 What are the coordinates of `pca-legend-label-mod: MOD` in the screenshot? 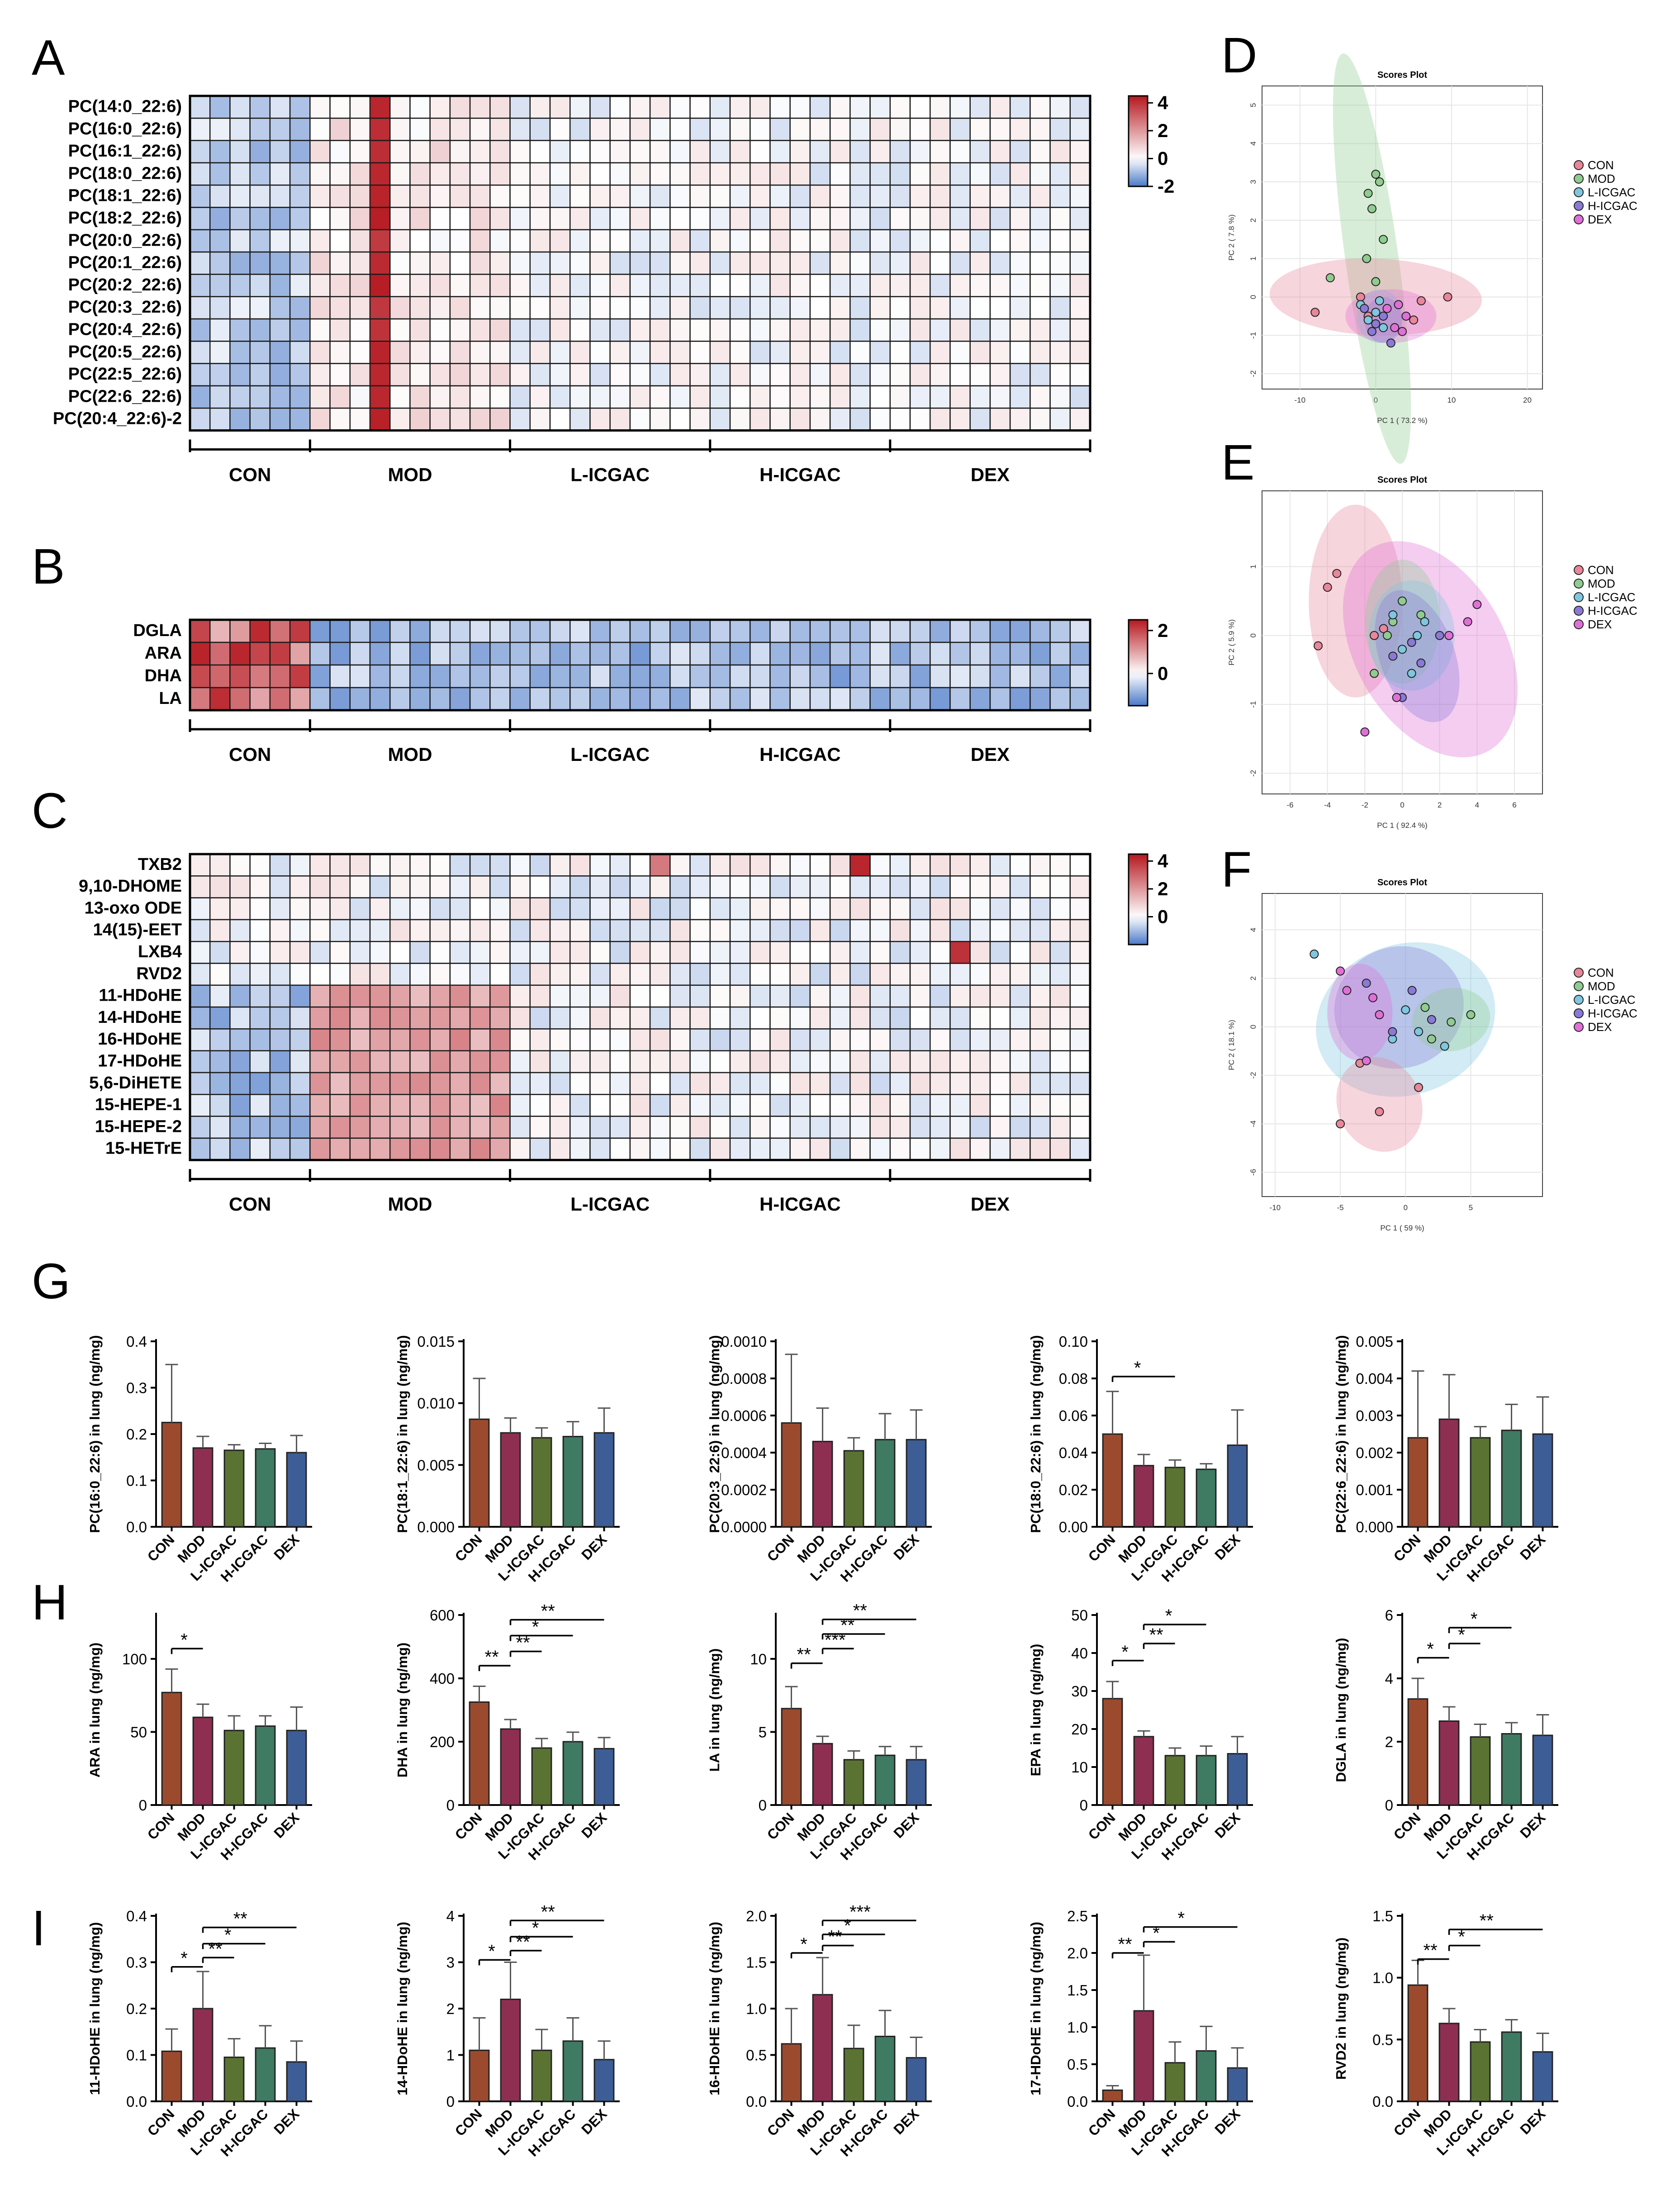 It's located at (1601, 178).